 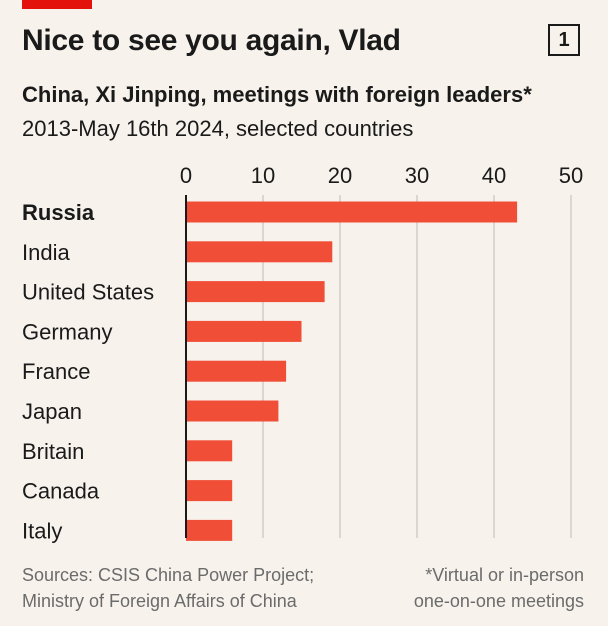 I want to click on category-label: Canada, so click(x=61, y=491).